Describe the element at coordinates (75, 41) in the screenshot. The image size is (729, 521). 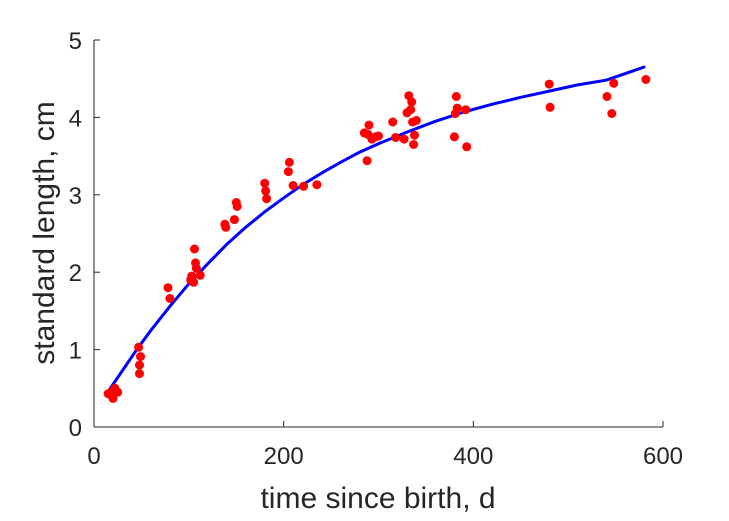
I see `y-tick-label: 5` at that location.